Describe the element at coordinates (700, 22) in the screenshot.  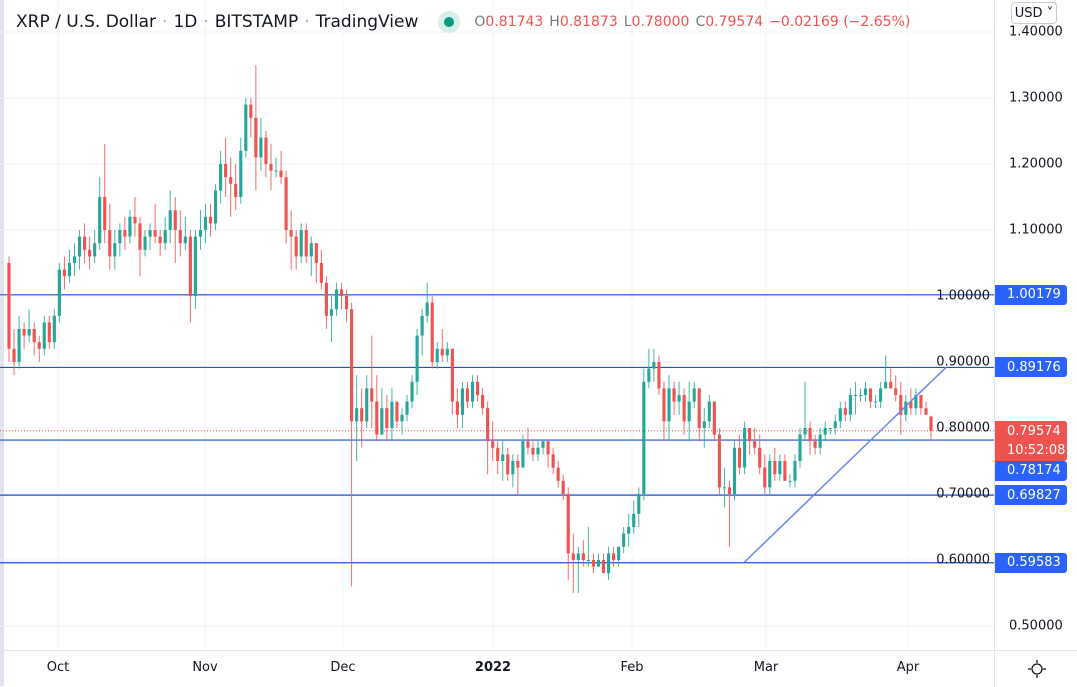
I see `close-label: C` at that location.